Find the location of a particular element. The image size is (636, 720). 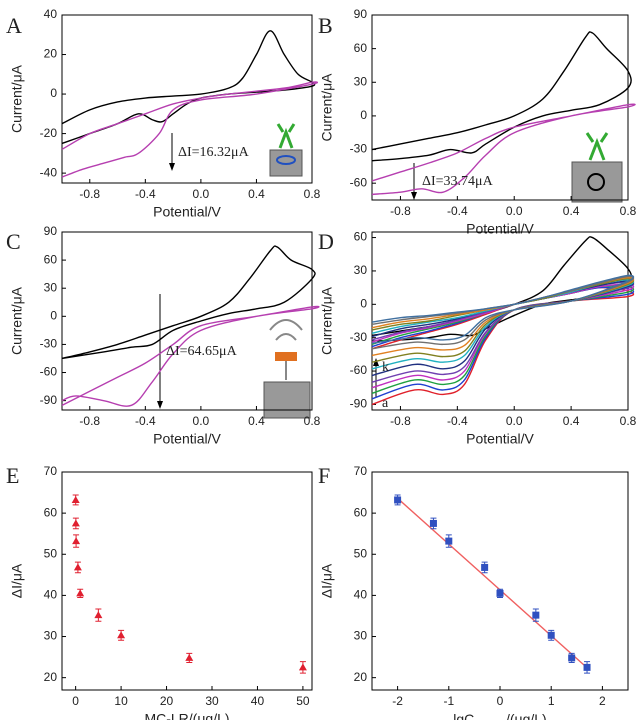

annotation: ΔI=33.74μA is located at coordinates (458, 181).